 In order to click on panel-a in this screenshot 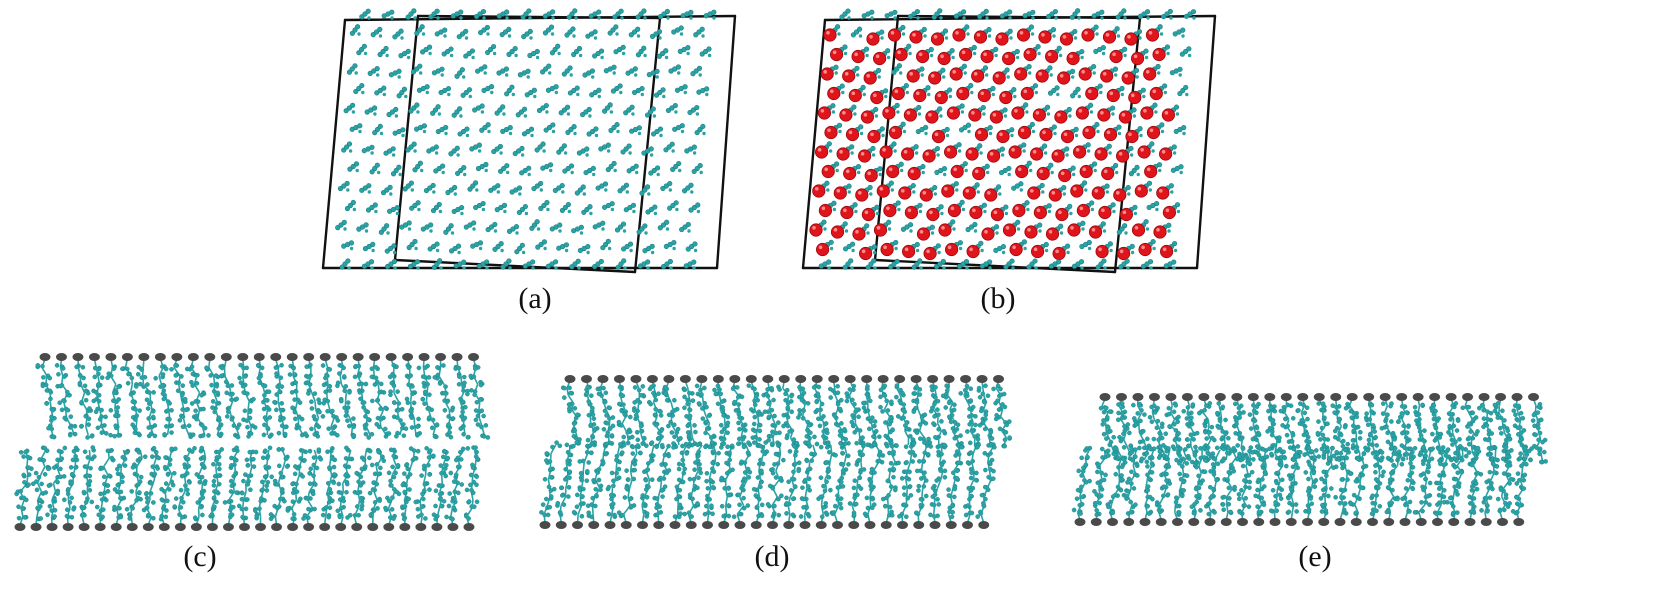, I will do `click(535, 145)`.